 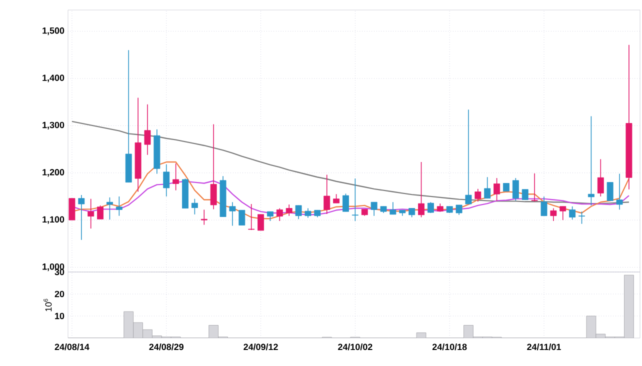 What do you see at coordinates (53, 220) in the screenshot?
I see `y-tick-label: 1,100` at bounding box center [53, 220].